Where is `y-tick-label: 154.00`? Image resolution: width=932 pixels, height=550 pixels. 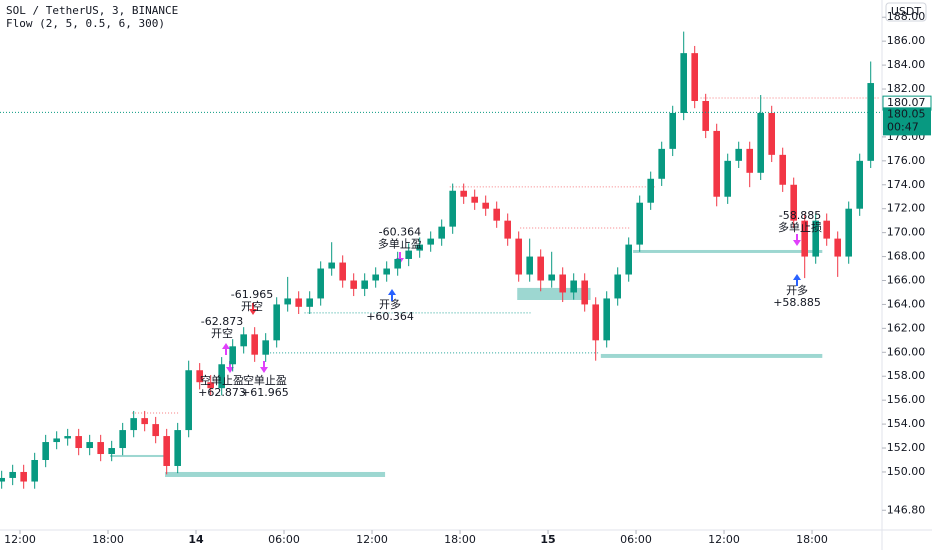 y-tick-label: 154.00 is located at coordinates (906, 423).